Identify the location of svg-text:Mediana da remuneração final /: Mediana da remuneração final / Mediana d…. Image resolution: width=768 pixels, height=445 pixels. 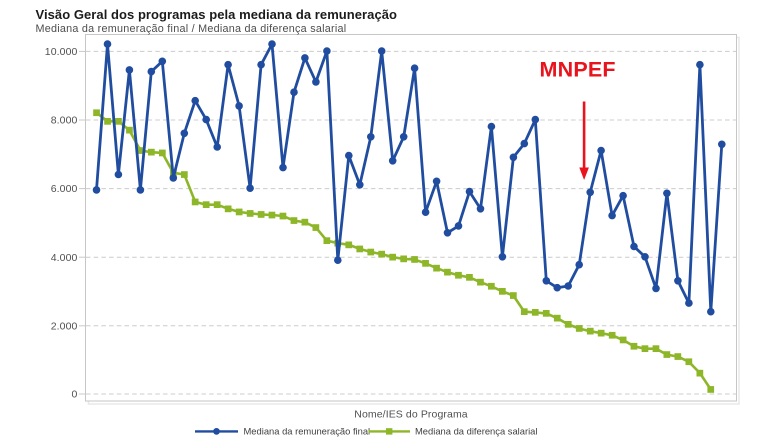
(191, 29).